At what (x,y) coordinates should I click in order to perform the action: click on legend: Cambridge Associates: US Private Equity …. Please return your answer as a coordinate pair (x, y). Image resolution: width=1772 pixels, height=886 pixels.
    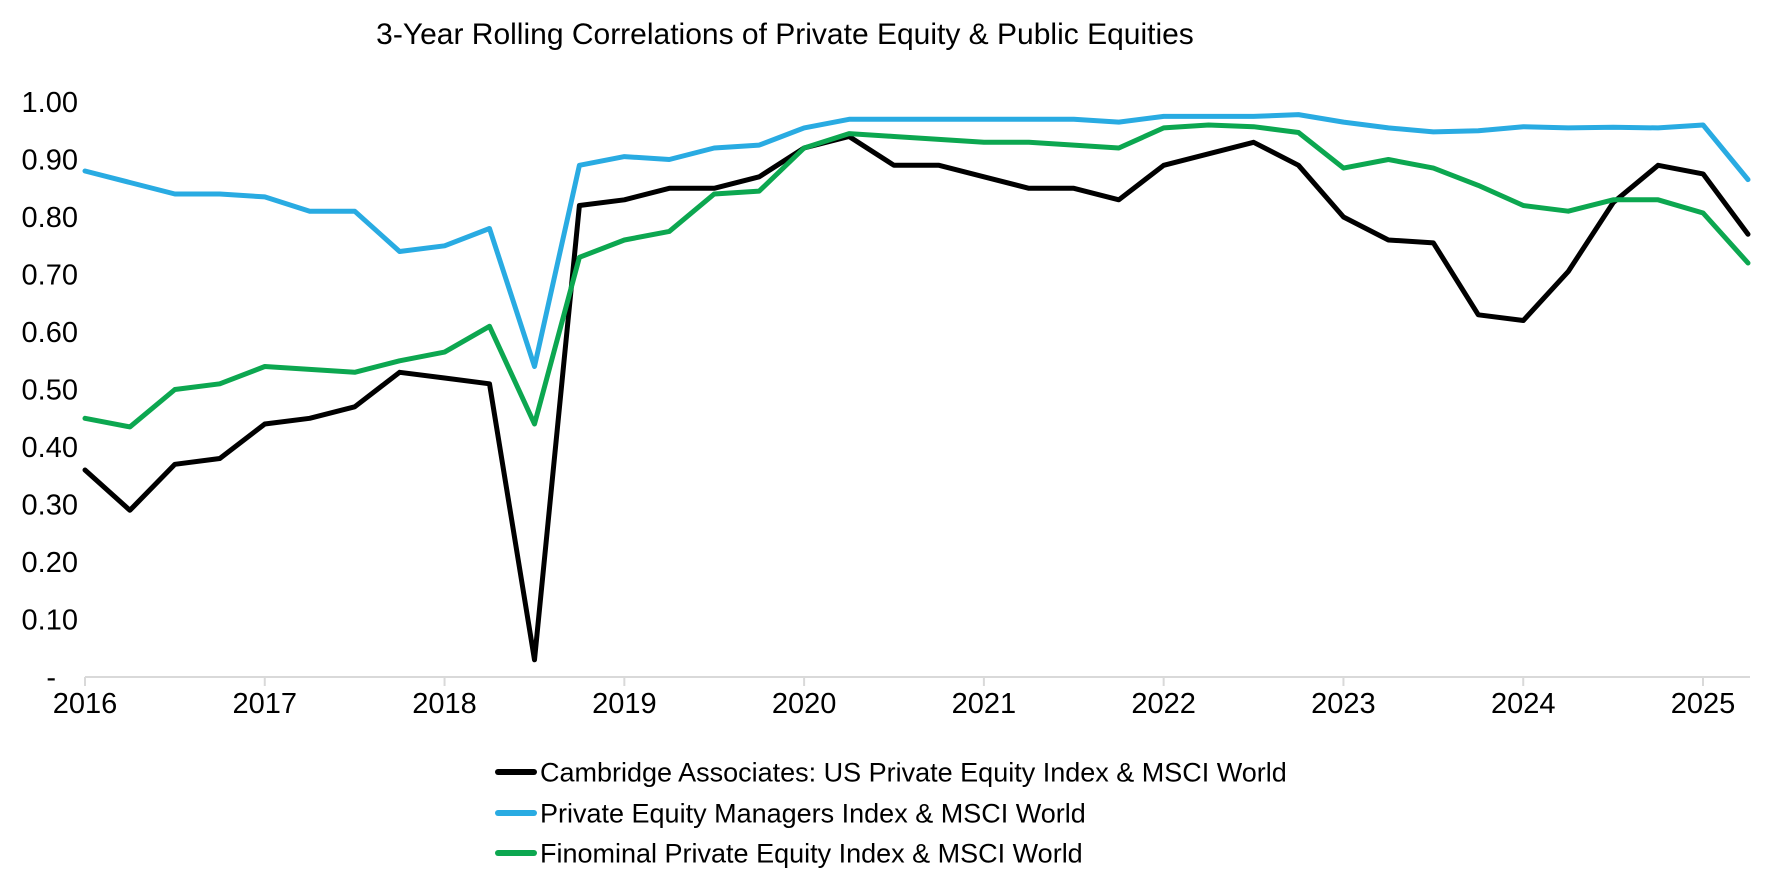
    Looking at the image, I should click on (891, 812).